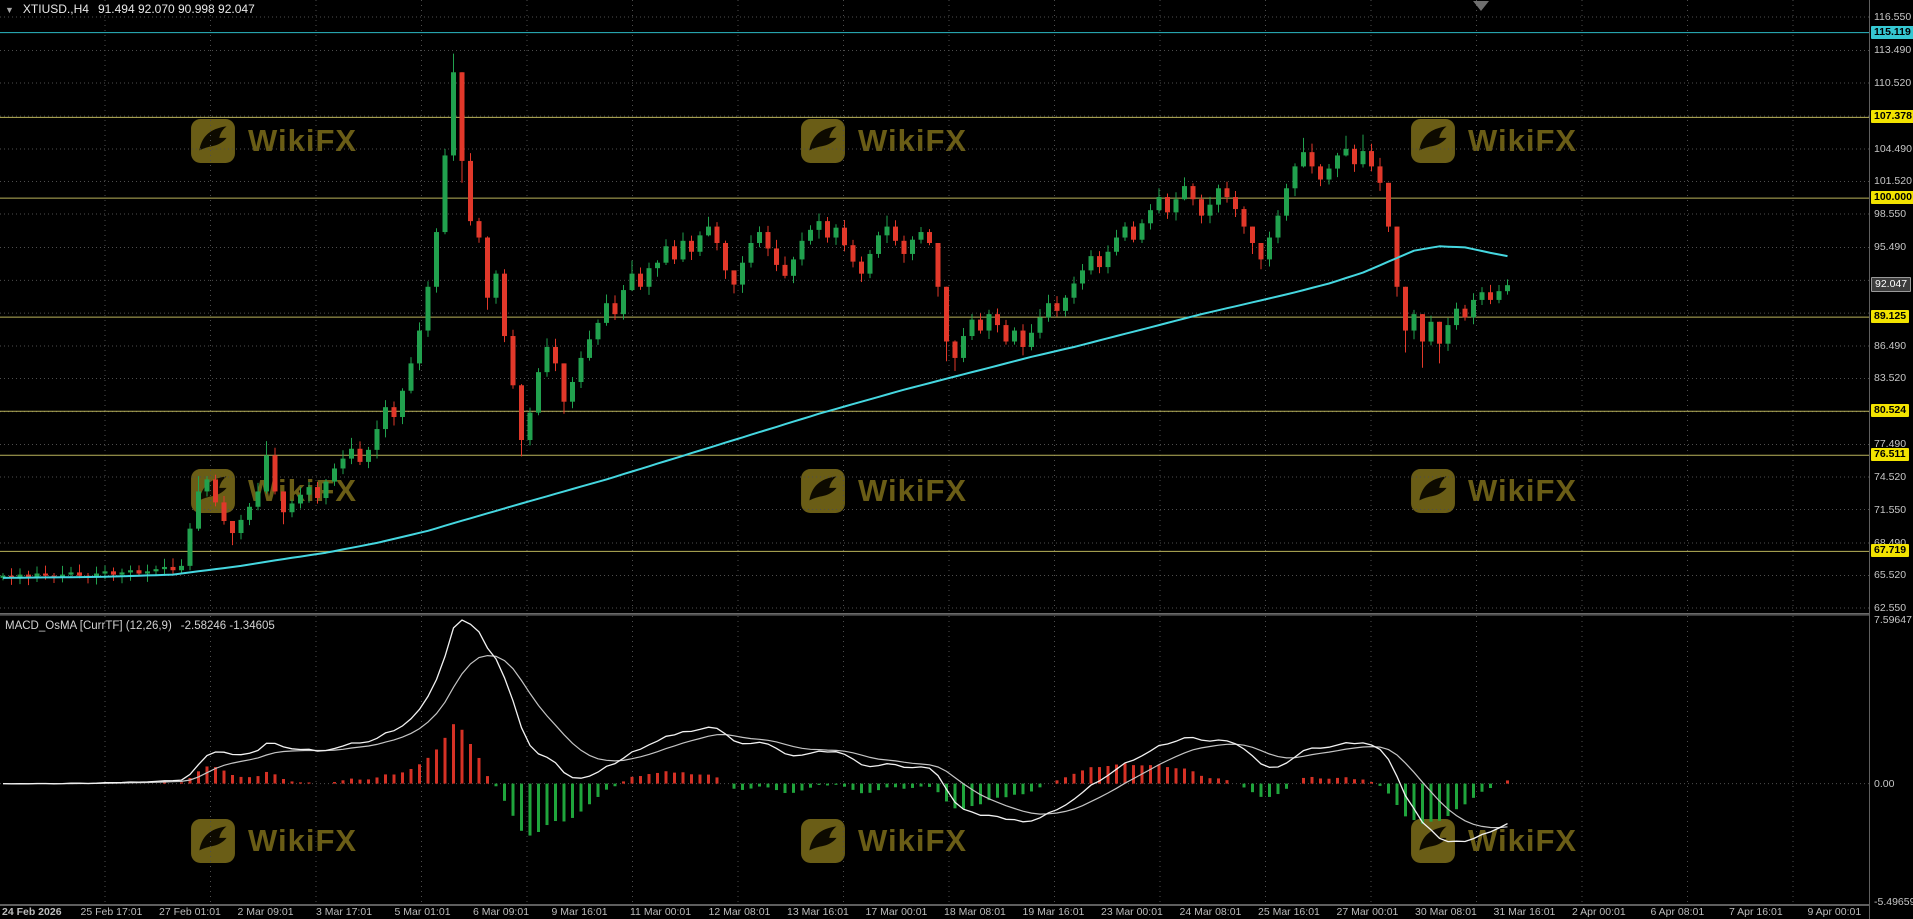  What do you see at coordinates (755, 741) in the screenshot?
I see `macd-signal-line` at bounding box center [755, 741].